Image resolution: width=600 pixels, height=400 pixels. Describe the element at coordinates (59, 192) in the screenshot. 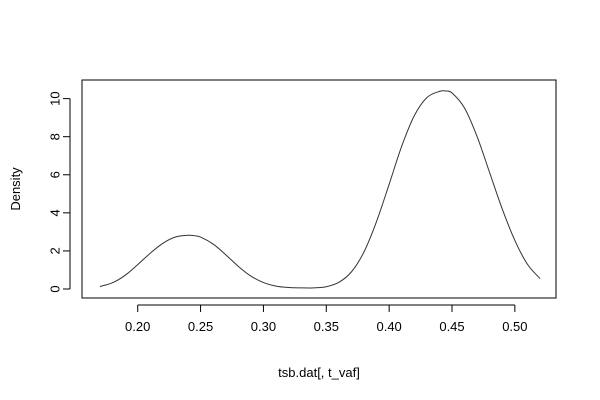

I see `y-axis: 0 2 4 6 8 10` at that location.